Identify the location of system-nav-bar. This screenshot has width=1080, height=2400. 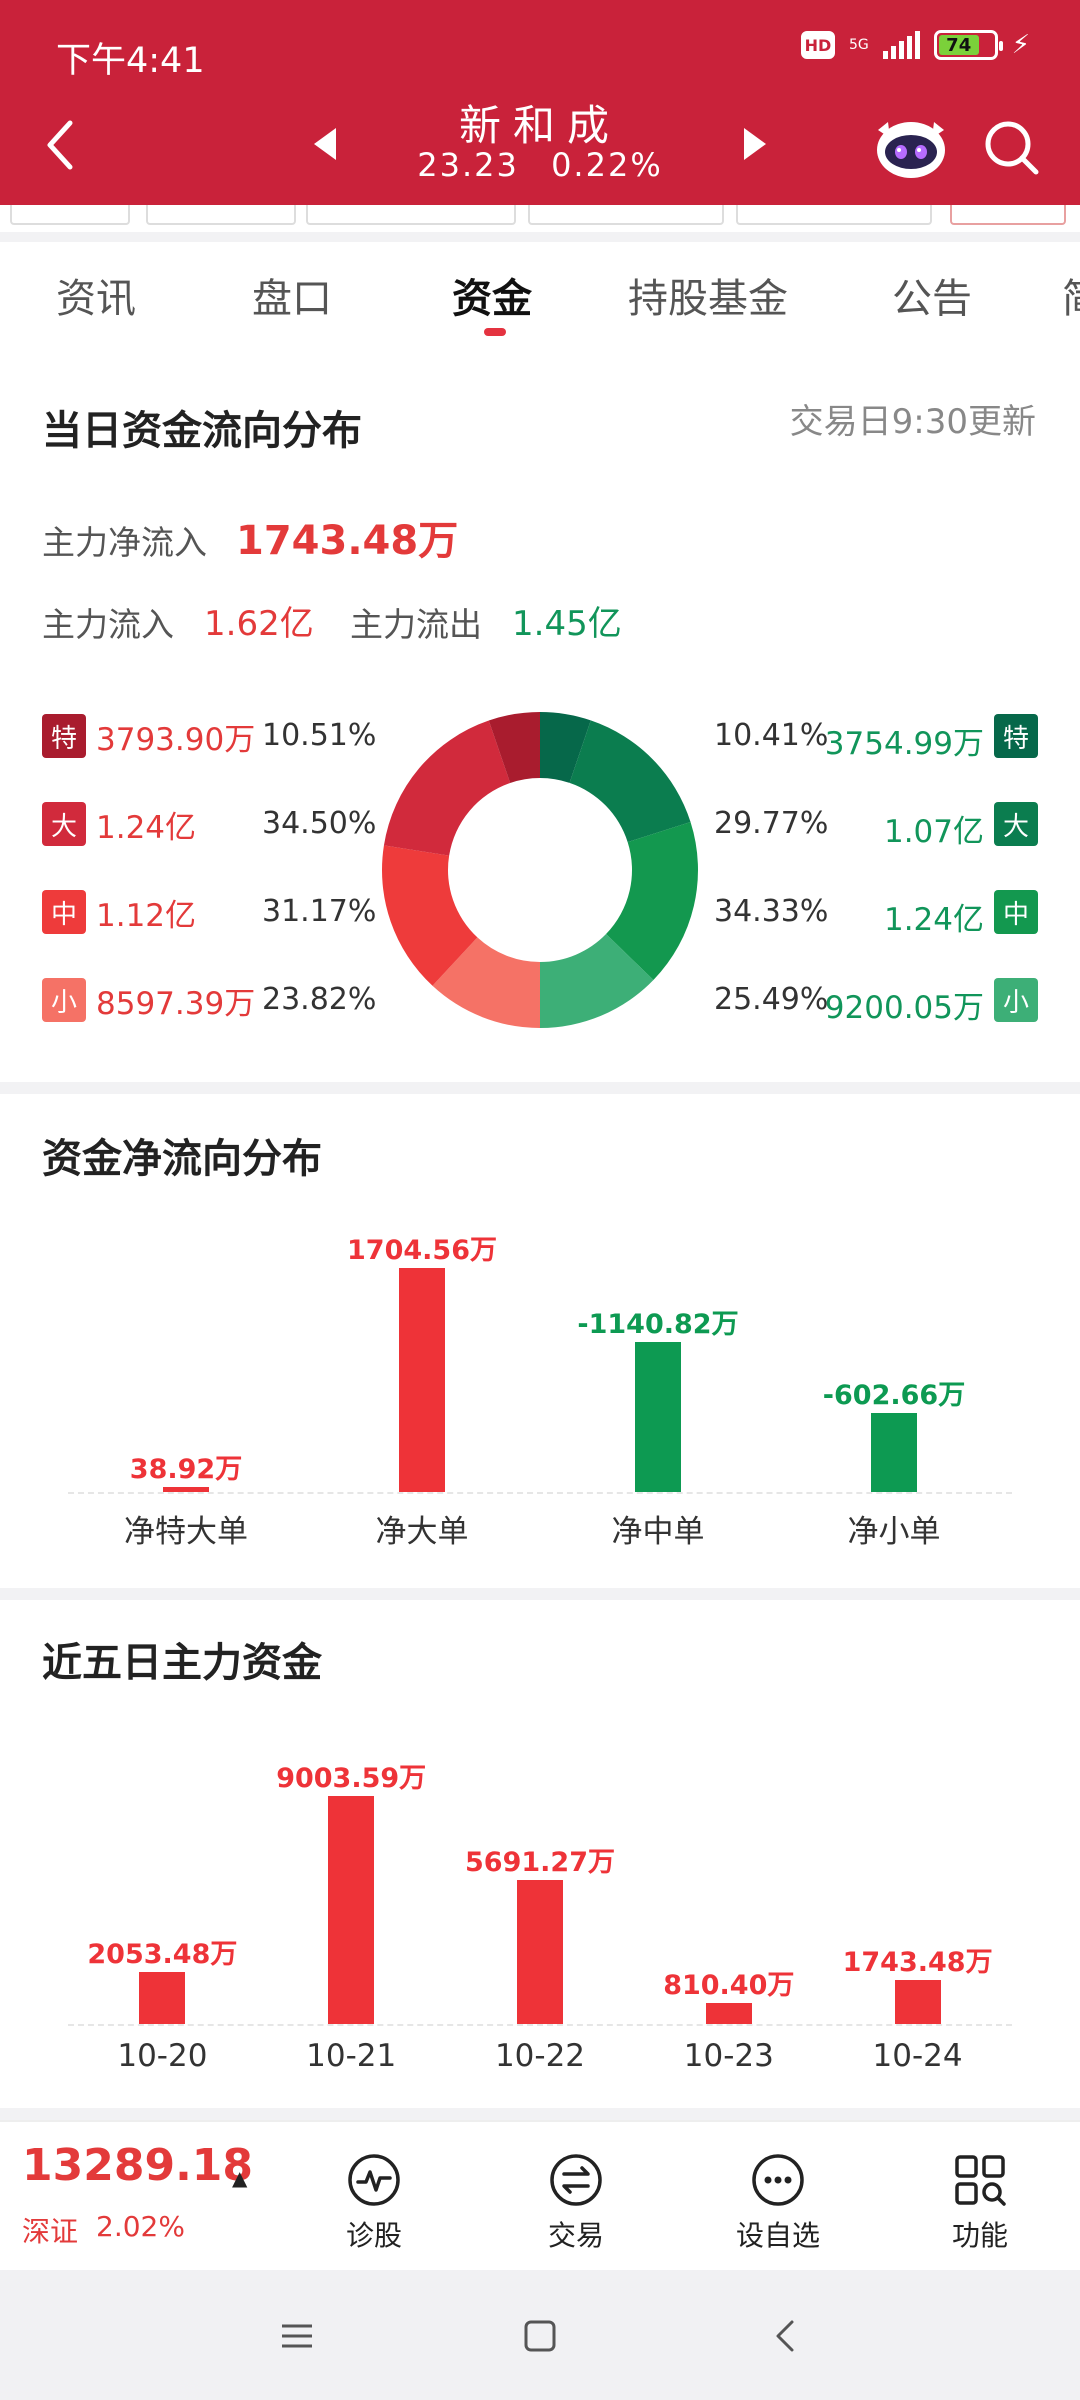
(540, 2335).